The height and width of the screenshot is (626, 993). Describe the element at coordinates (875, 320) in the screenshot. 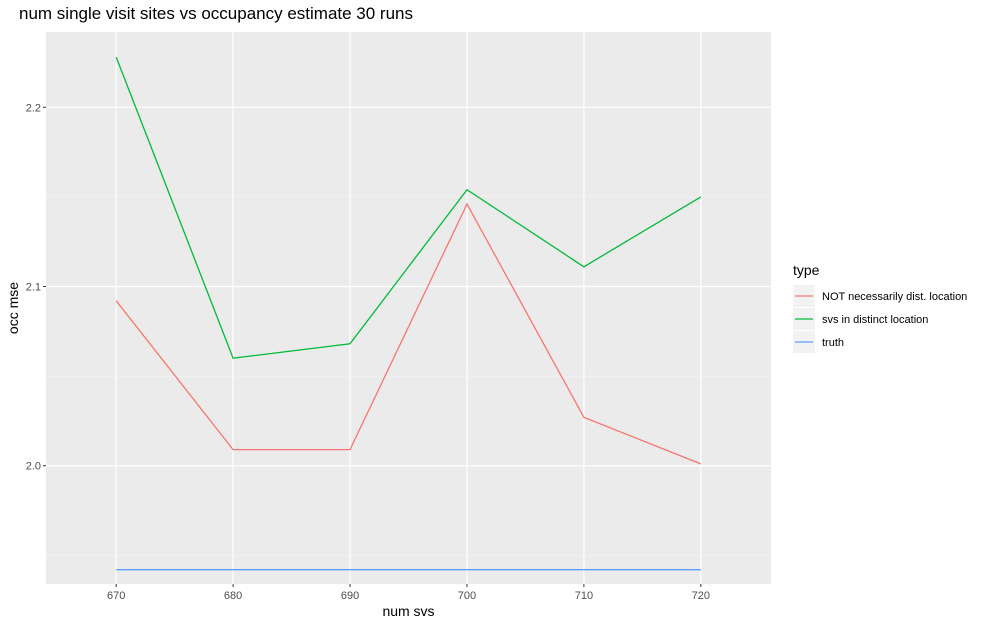

I see `legend-label: svs in distinct location` at that location.